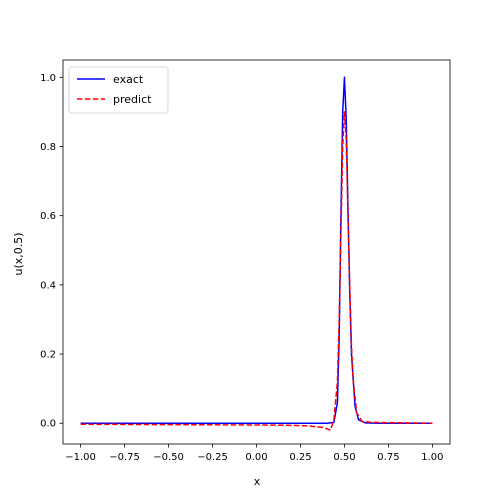  I want to click on y-axis-label: u(x,0.5), so click(18, 253).